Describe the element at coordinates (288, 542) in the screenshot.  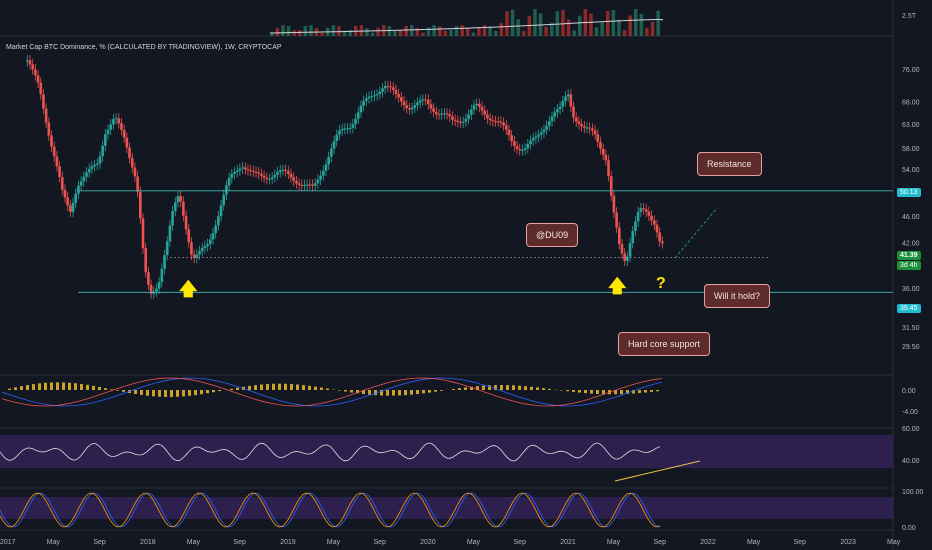
I see `time-tick-label: 2019` at that location.